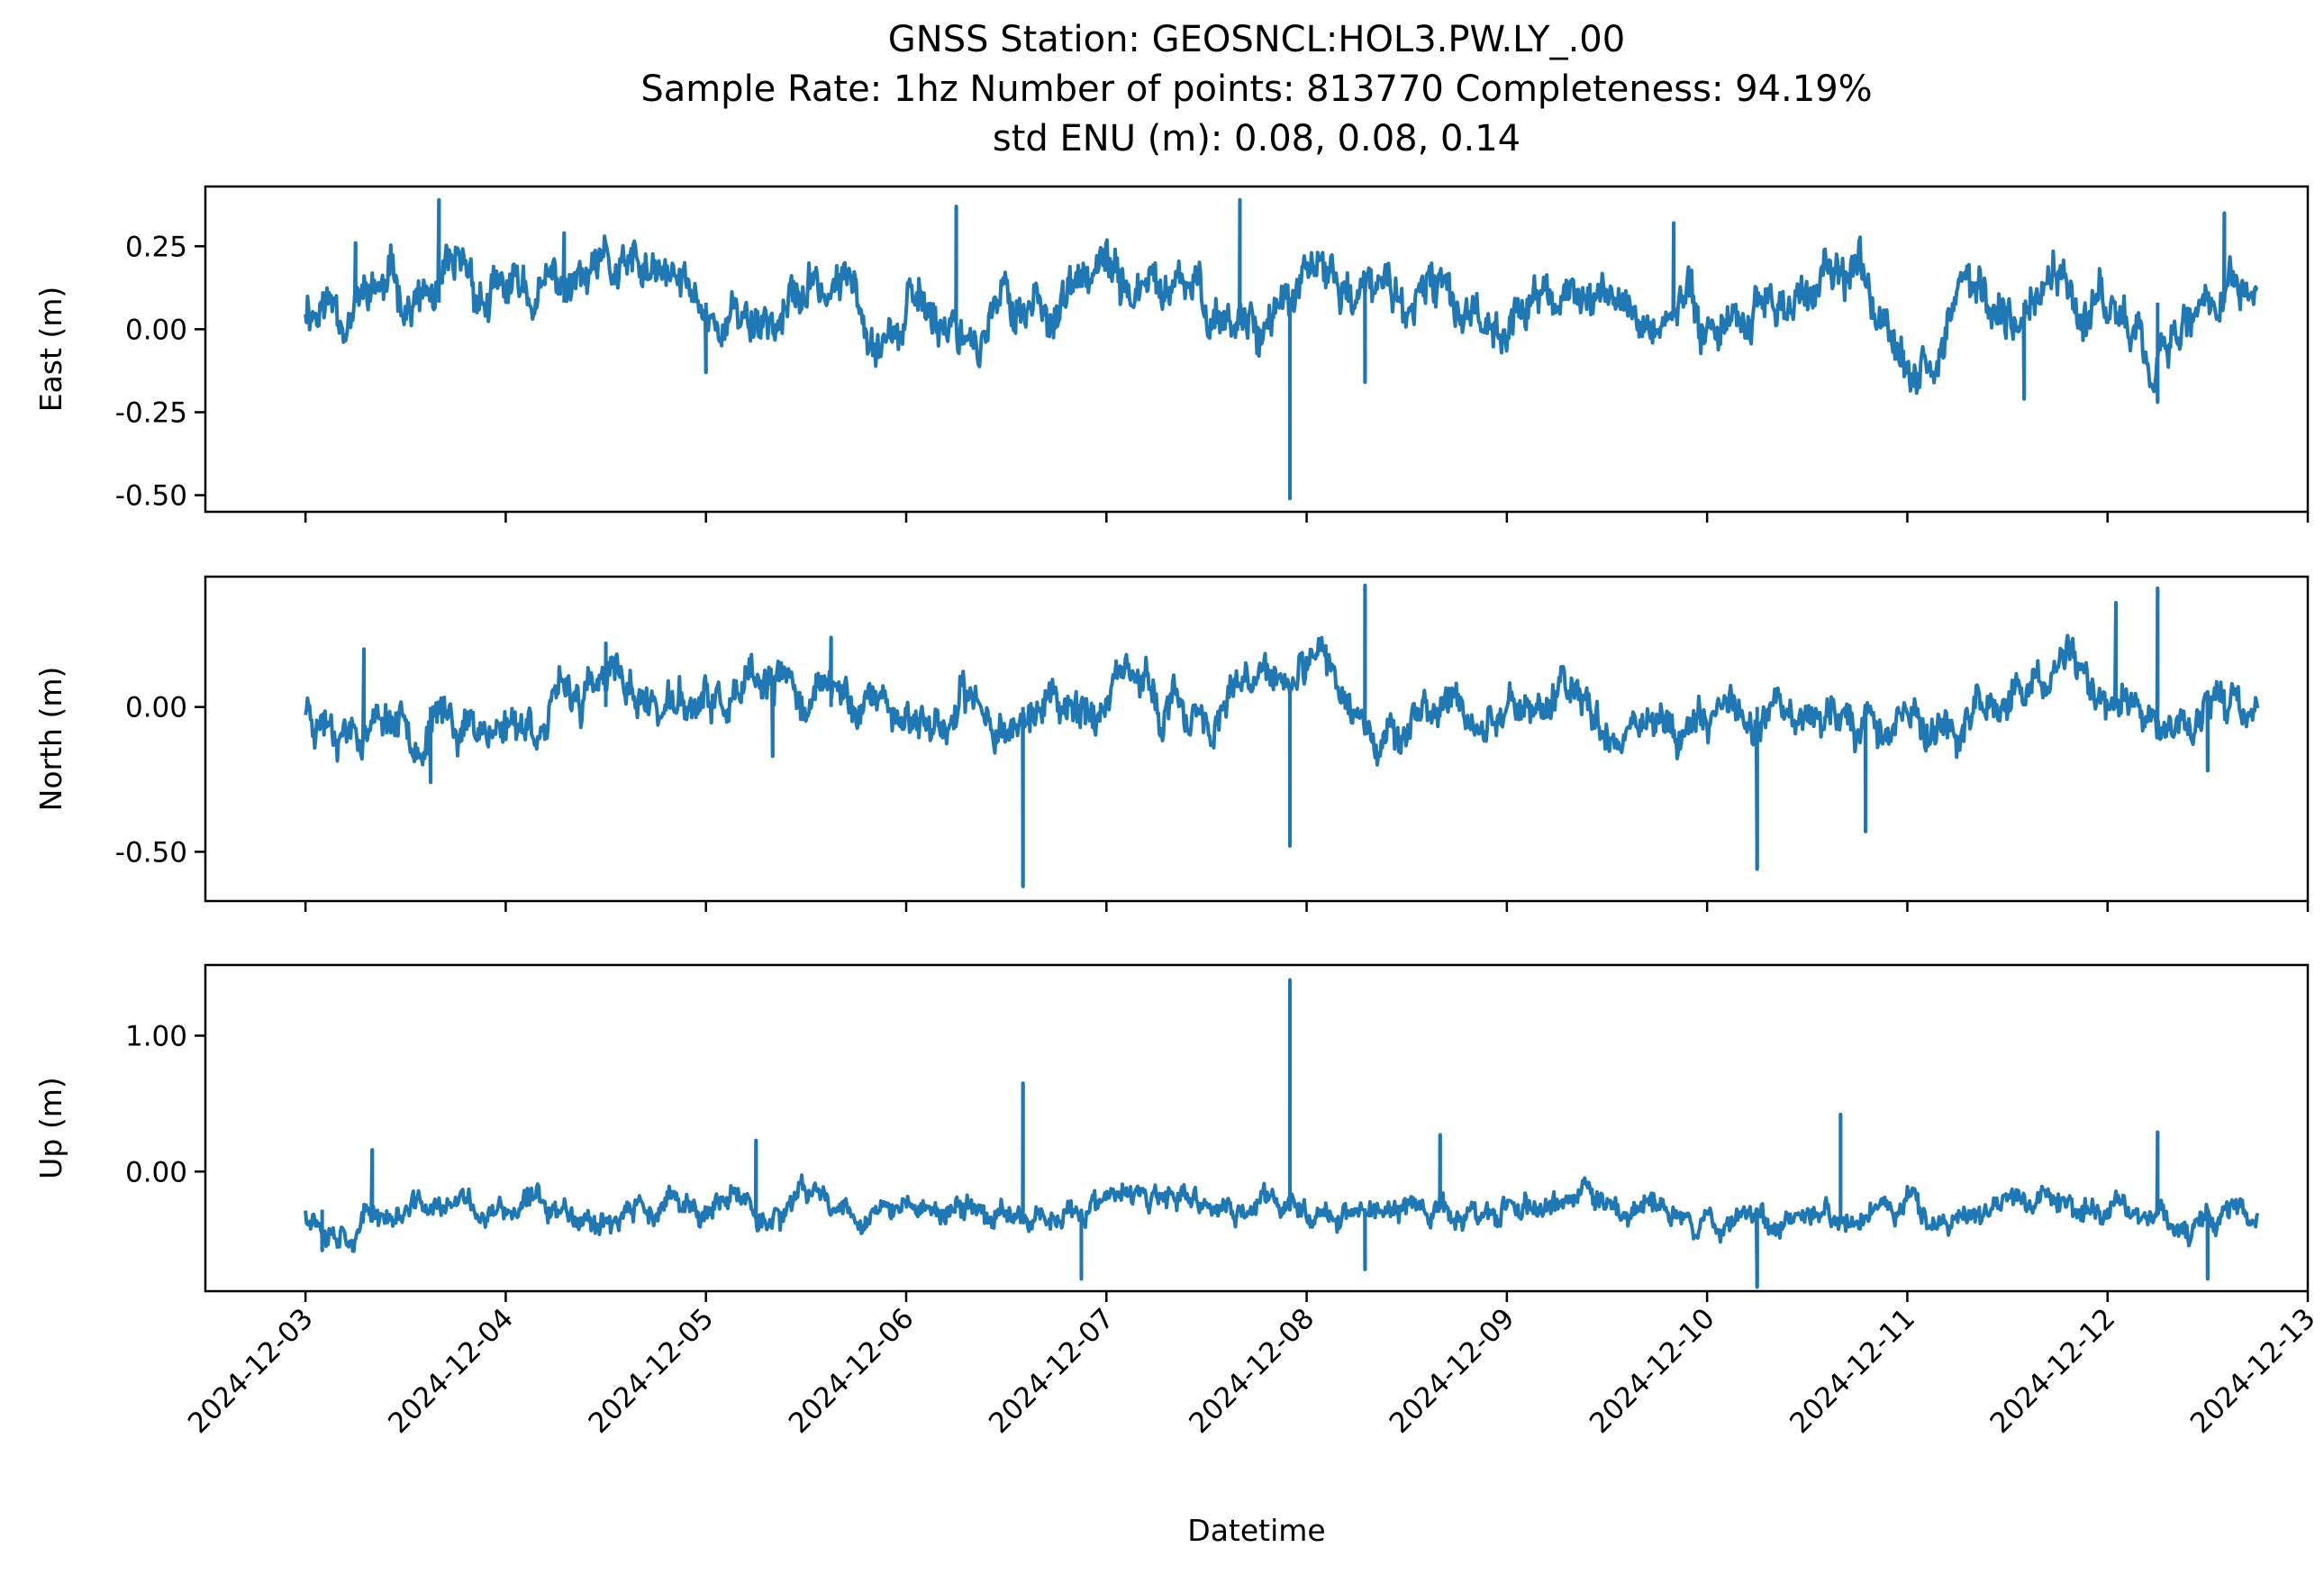 The width and height of the screenshot is (2324, 1575). What do you see at coordinates (151, 412) in the screenshot?
I see `y-tick-label: -0.25` at bounding box center [151, 412].